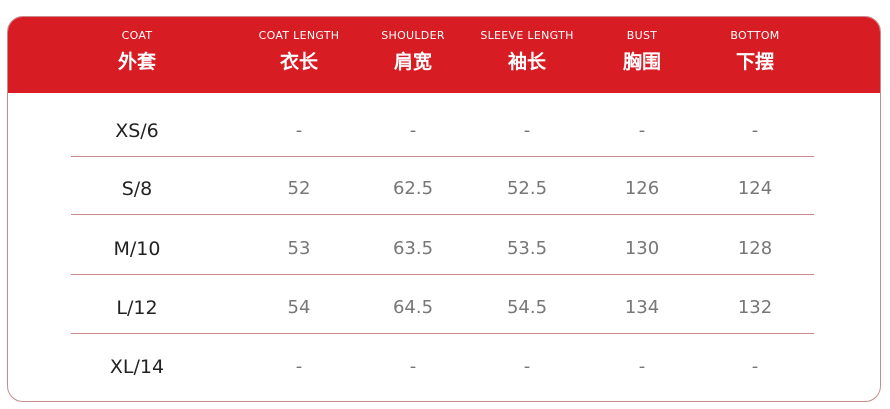  I want to click on column-header: BOTTOM 下摆, so click(755, 51).